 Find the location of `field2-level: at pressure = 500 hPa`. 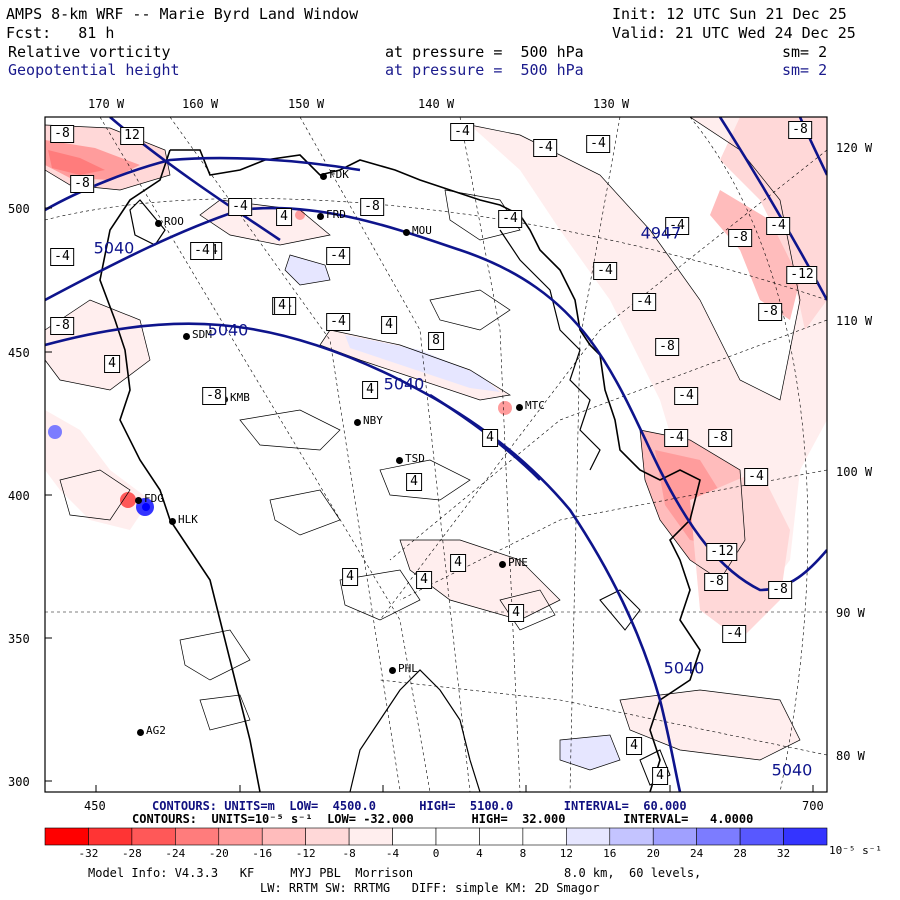

field2-level: at pressure = 500 hPa is located at coordinates (484, 70).